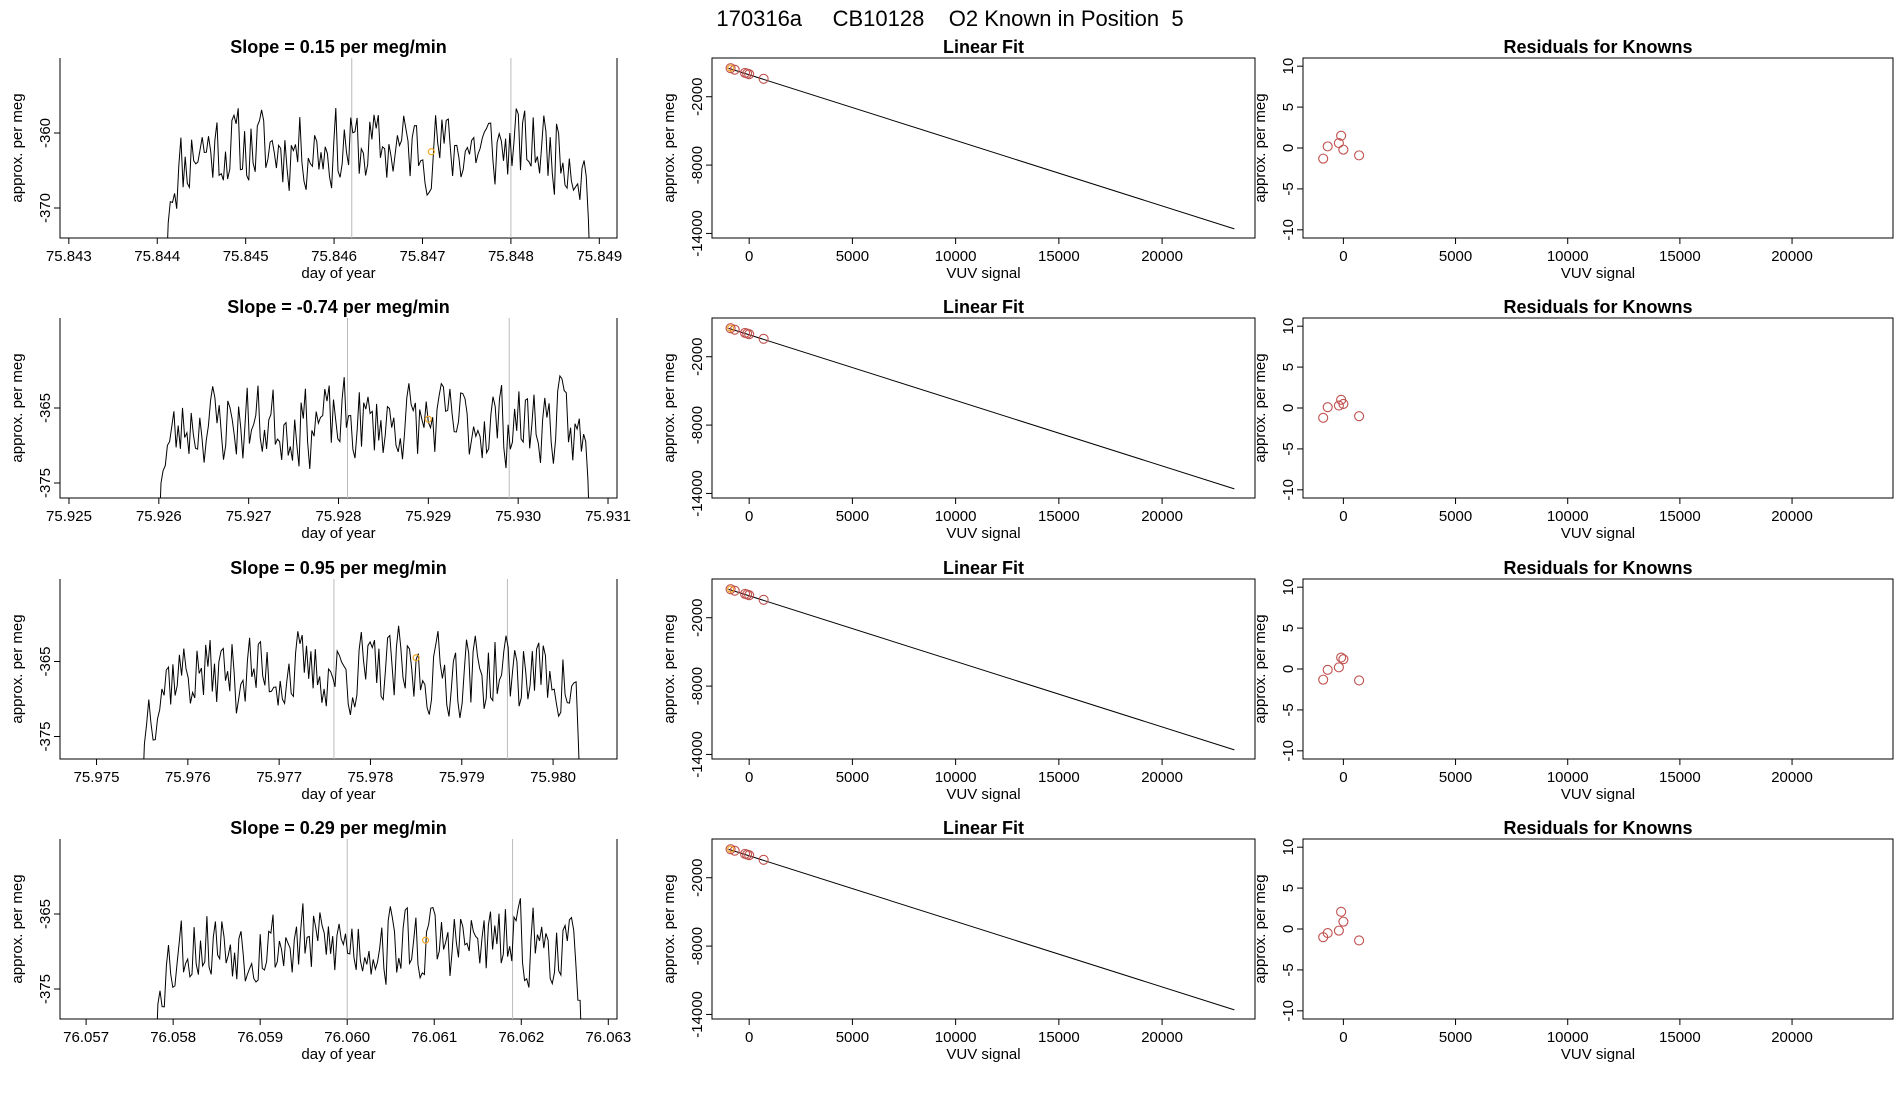 The height and width of the screenshot is (1100, 1900). Describe the element at coordinates (428, 516) in the screenshot. I see `x-tick-label: 75.929` at that location.